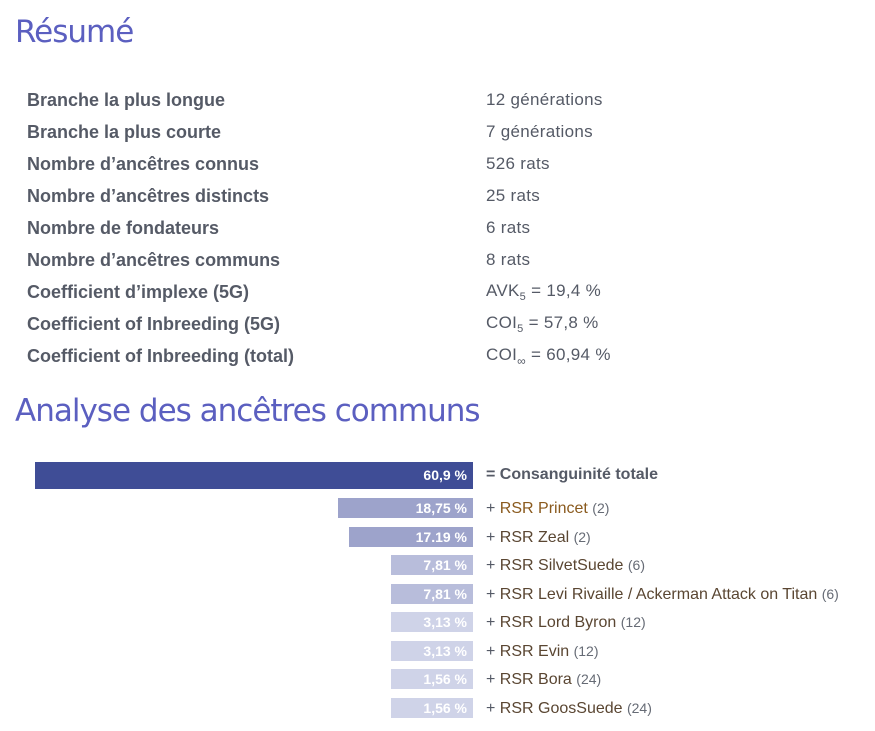 Image resolution: width=875 pixels, height=731 pixels. Describe the element at coordinates (534, 651) in the screenshot. I see `ancestor-name-link: RSR Evin` at that location.